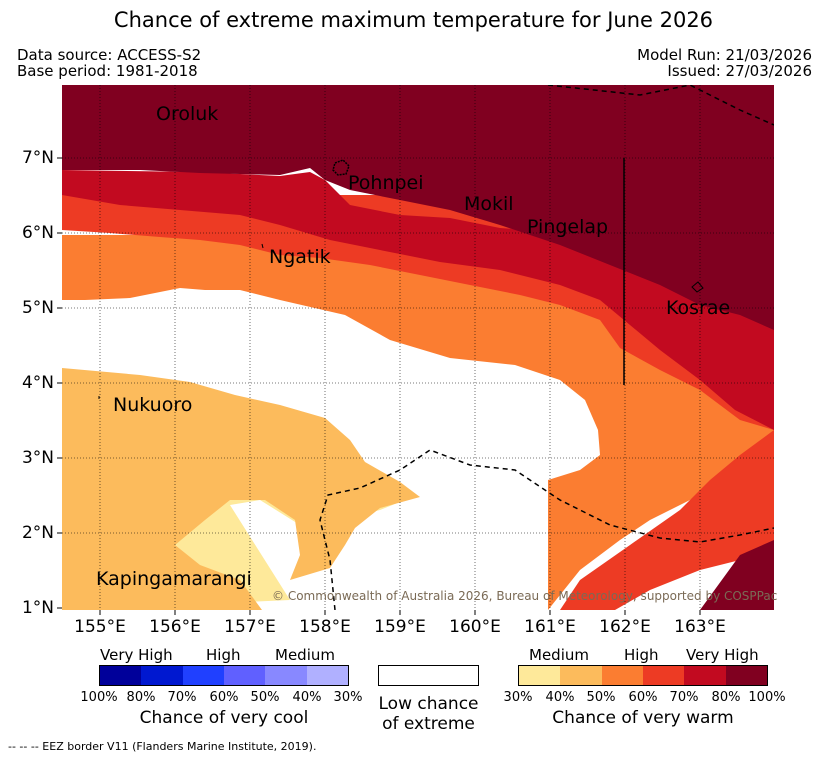 Image resolution: width=827 pixels, height=758 pixels. What do you see at coordinates (325, 627) in the screenshot?
I see `lon-tick-158e: 158°E` at bounding box center [325, 627].